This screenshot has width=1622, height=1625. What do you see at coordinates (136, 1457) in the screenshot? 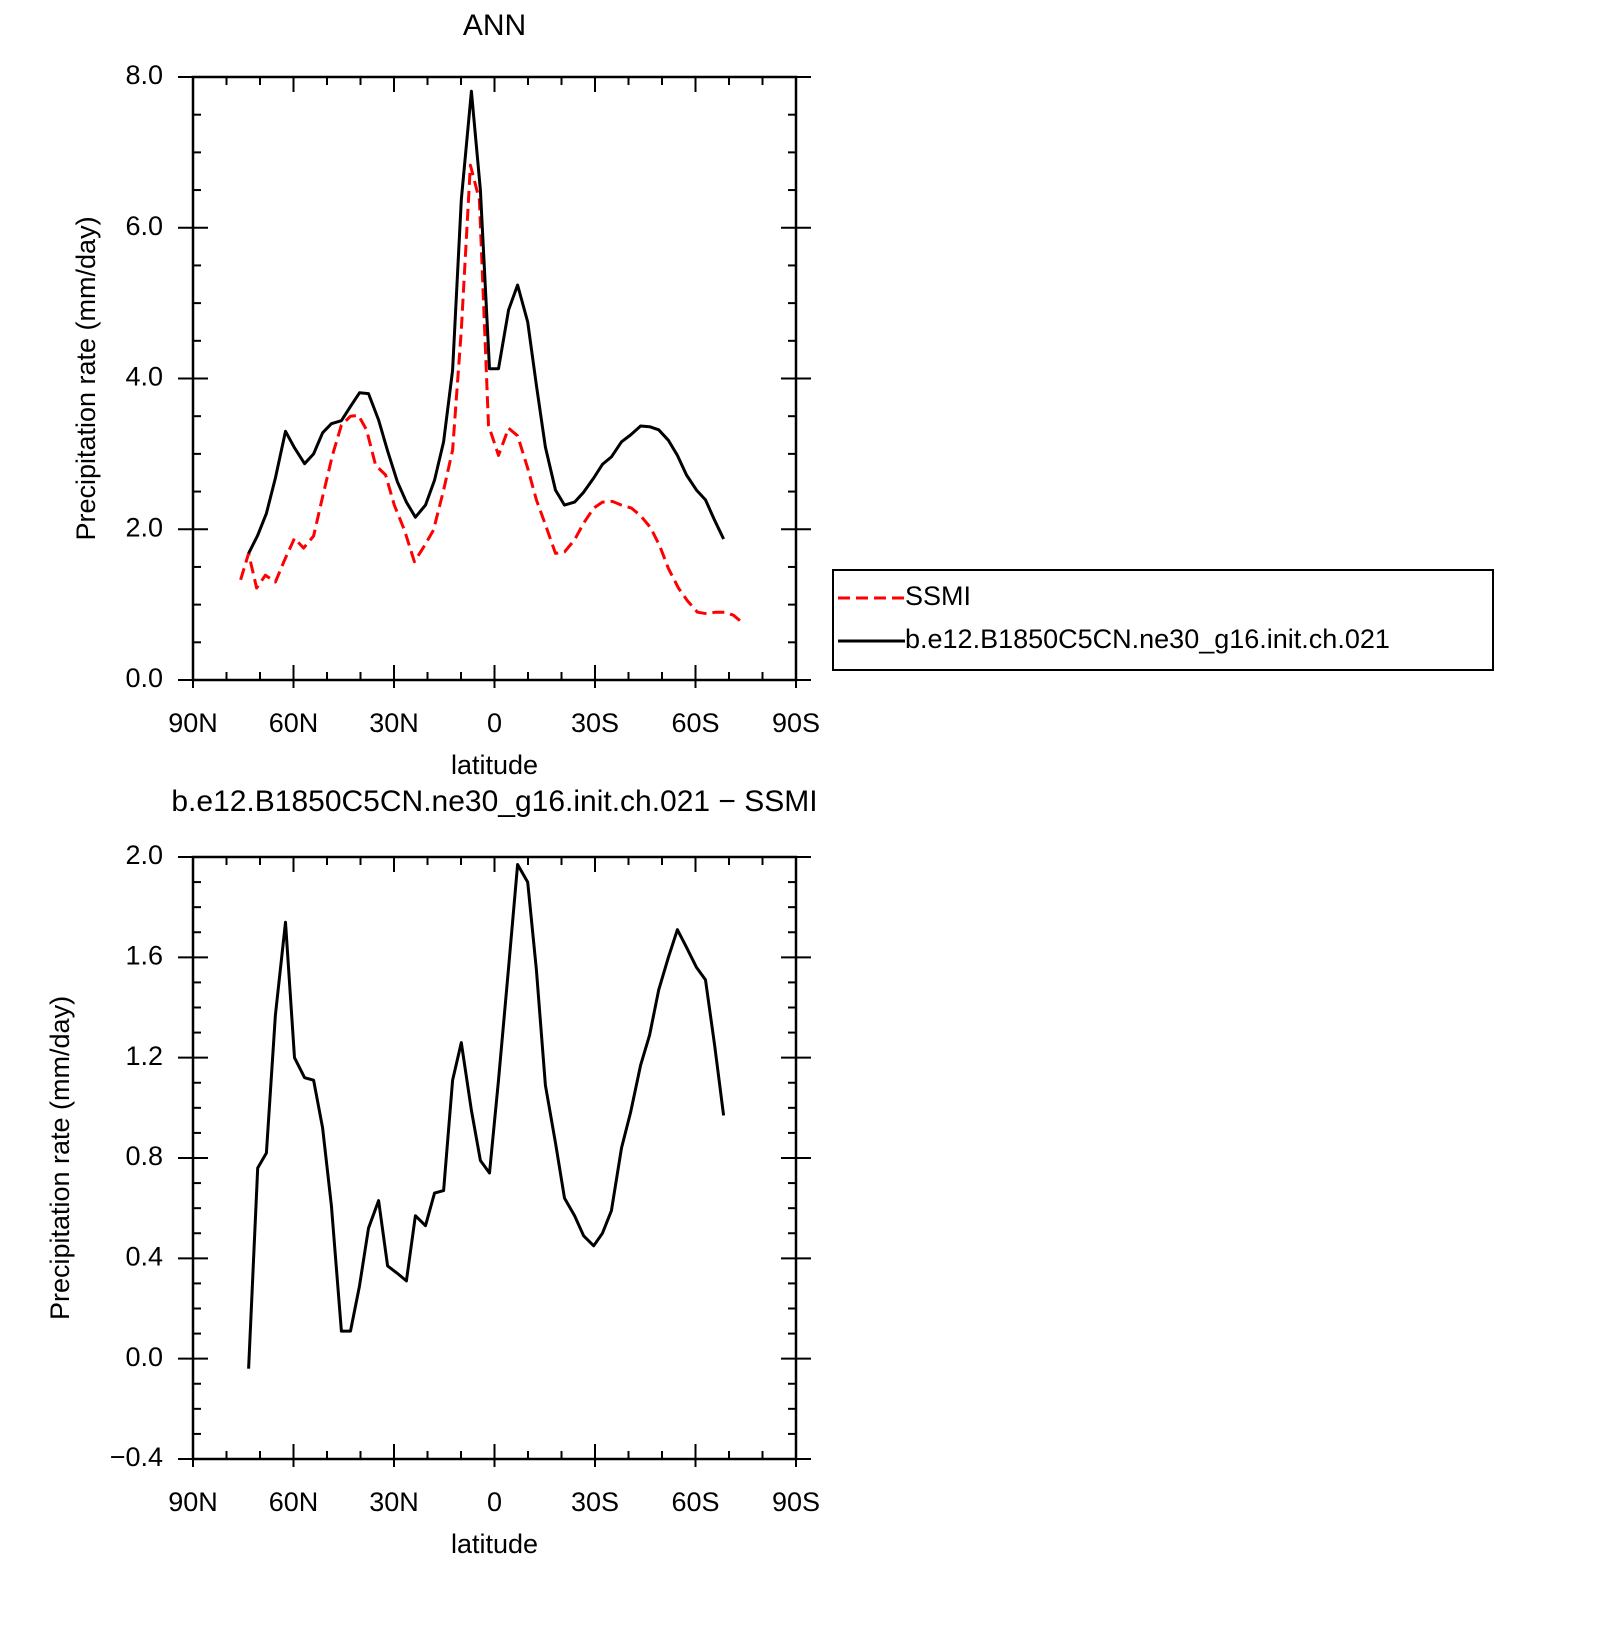
I see `y-tick-label: −0.4` at bounding box center [136, 1457].